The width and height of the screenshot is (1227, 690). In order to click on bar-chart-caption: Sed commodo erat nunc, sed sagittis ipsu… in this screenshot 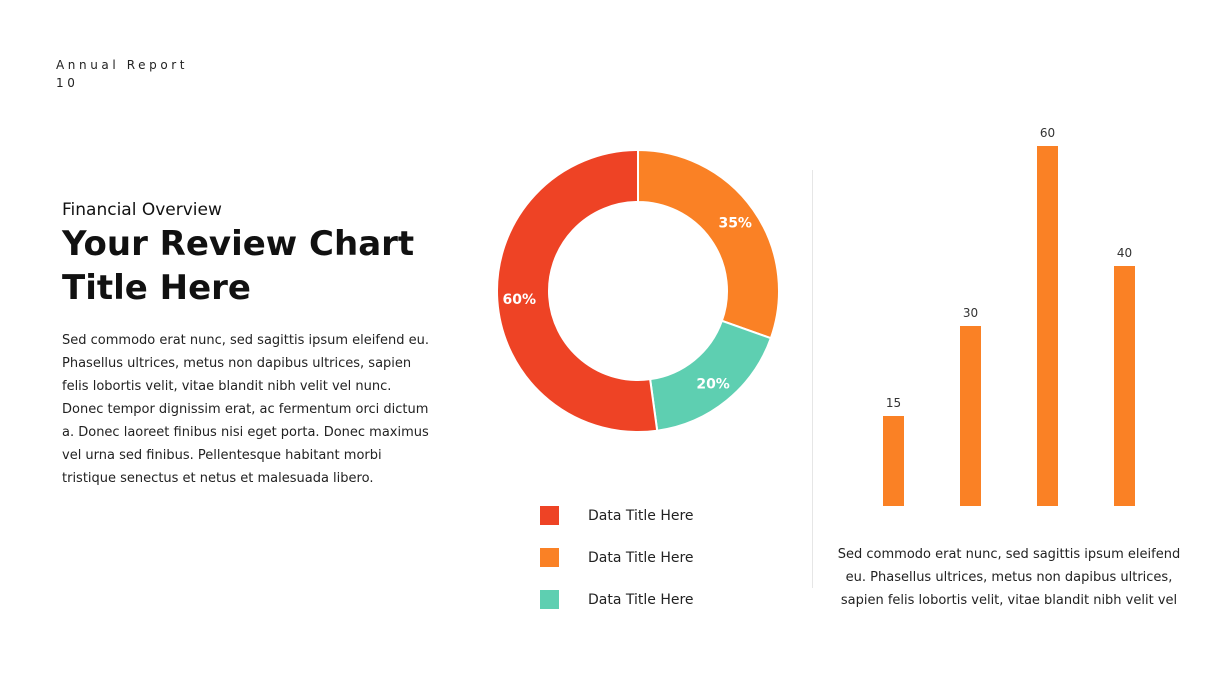, I will do `click(1009, 577)`.